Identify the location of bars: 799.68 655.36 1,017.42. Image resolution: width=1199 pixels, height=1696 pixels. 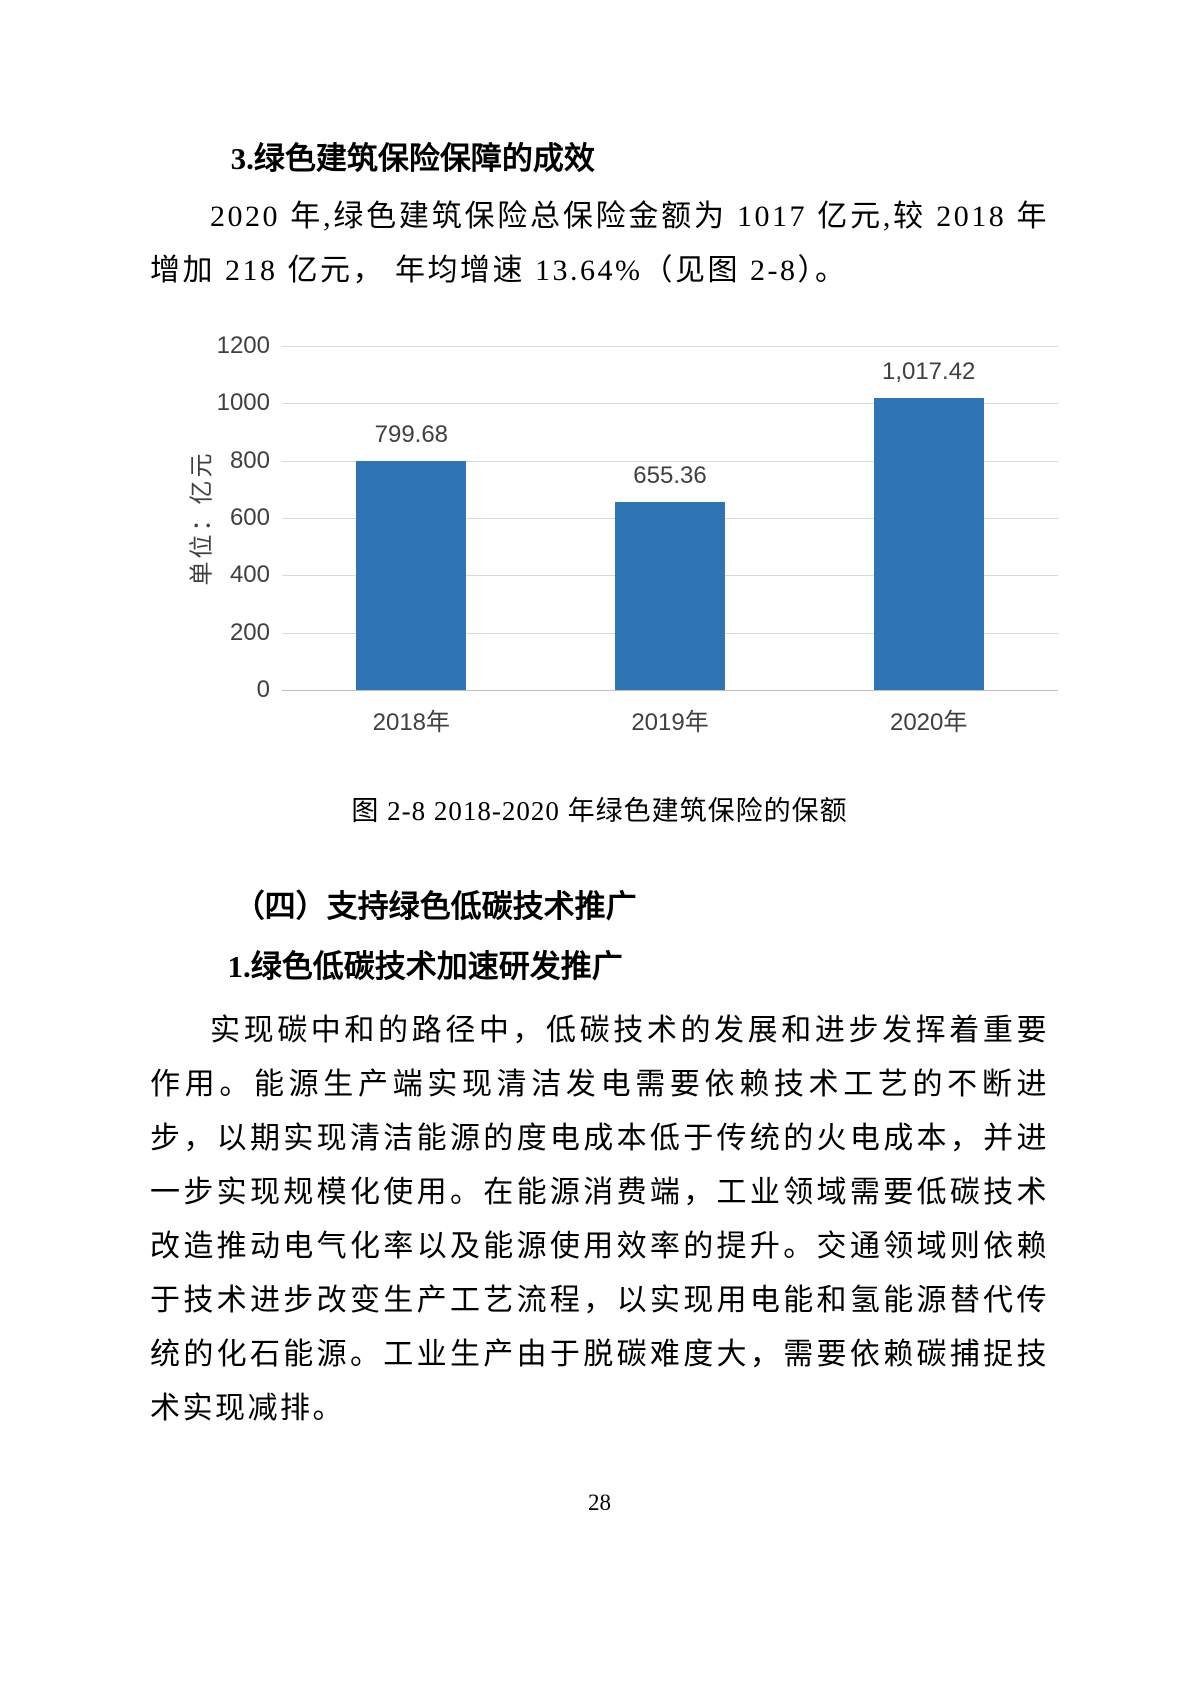
(670, 518).